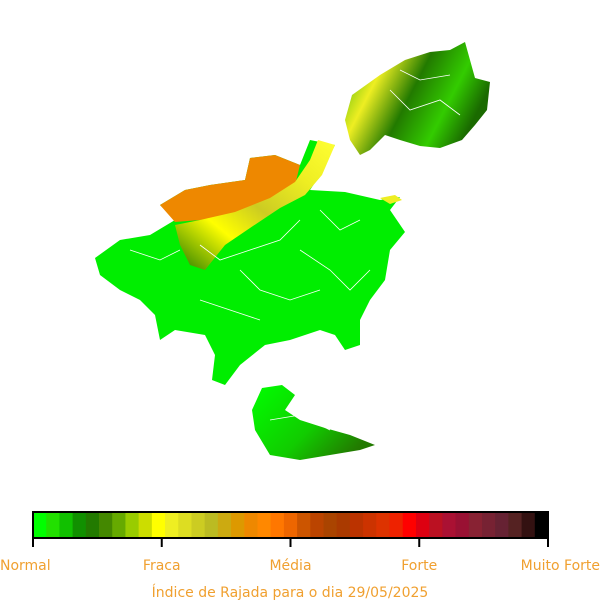 The height and width of the screenshot is (600, 600). I want to click on colorbar, so click(291, 525).